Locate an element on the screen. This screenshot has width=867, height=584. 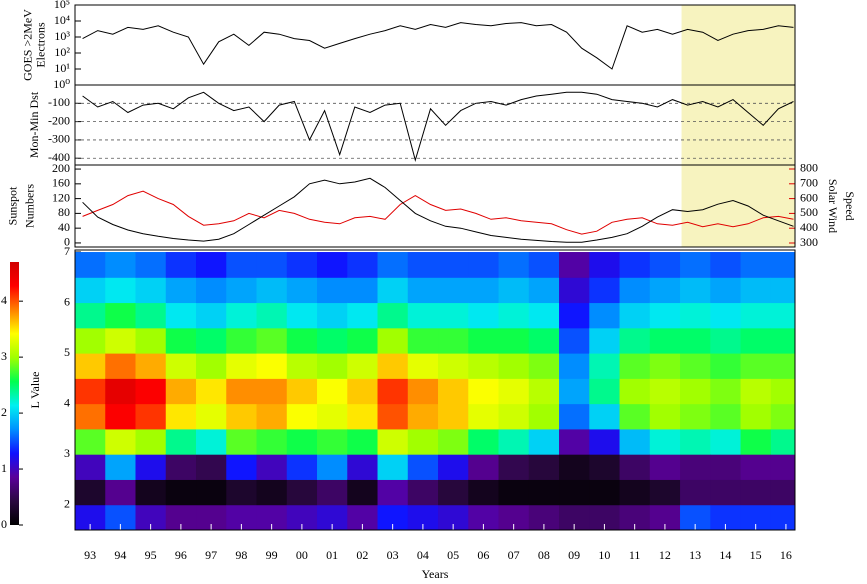
x-tick-label: 02 is located at coordinates (362, 555).